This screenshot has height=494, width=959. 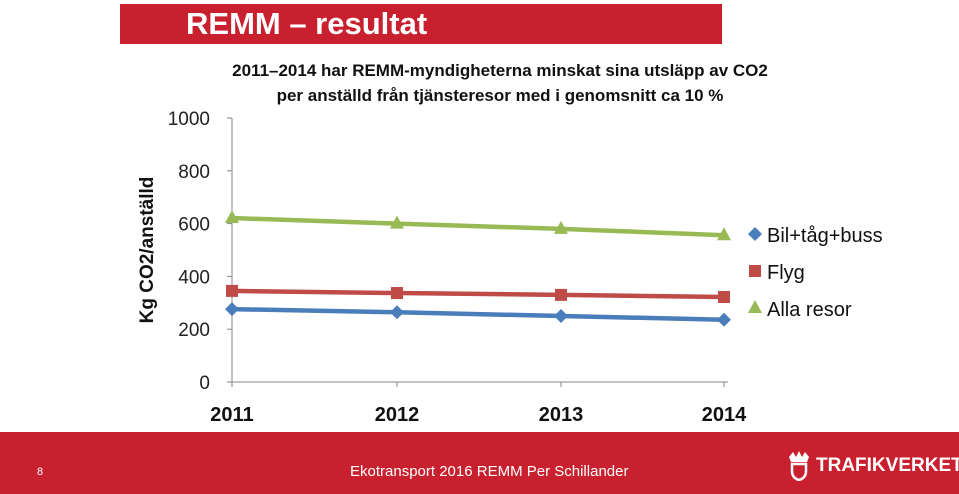 What do you see at coordinates (887, 465) in the screenshot?
I see `logo-text: TRAFIKVERKET` at bounding box center [887, 465].